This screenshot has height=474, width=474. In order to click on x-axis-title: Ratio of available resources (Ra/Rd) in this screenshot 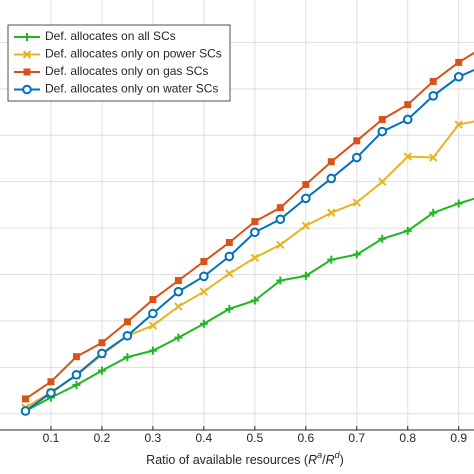, I will do `click(245, 458)`.